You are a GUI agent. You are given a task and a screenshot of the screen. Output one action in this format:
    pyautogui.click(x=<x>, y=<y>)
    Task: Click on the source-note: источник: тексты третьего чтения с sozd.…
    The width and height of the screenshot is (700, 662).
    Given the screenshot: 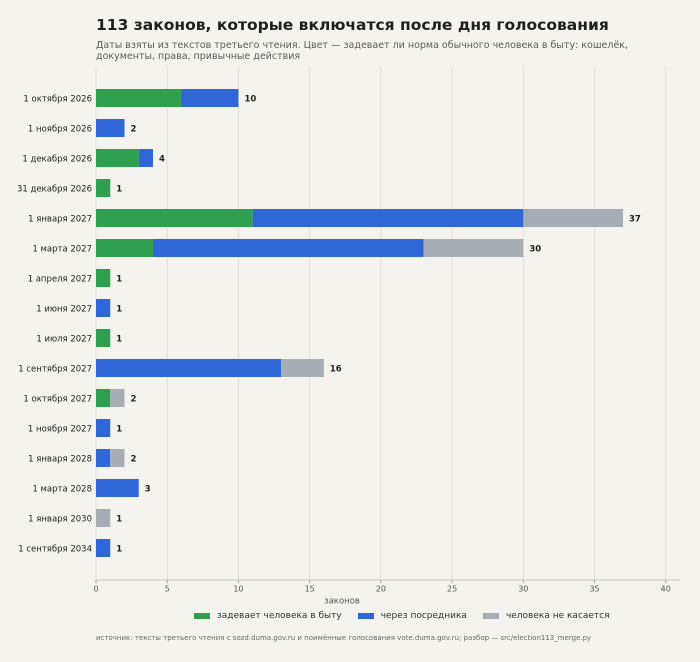 What is the action you would take?
    pyautogui.click(x=344, y=638)
    